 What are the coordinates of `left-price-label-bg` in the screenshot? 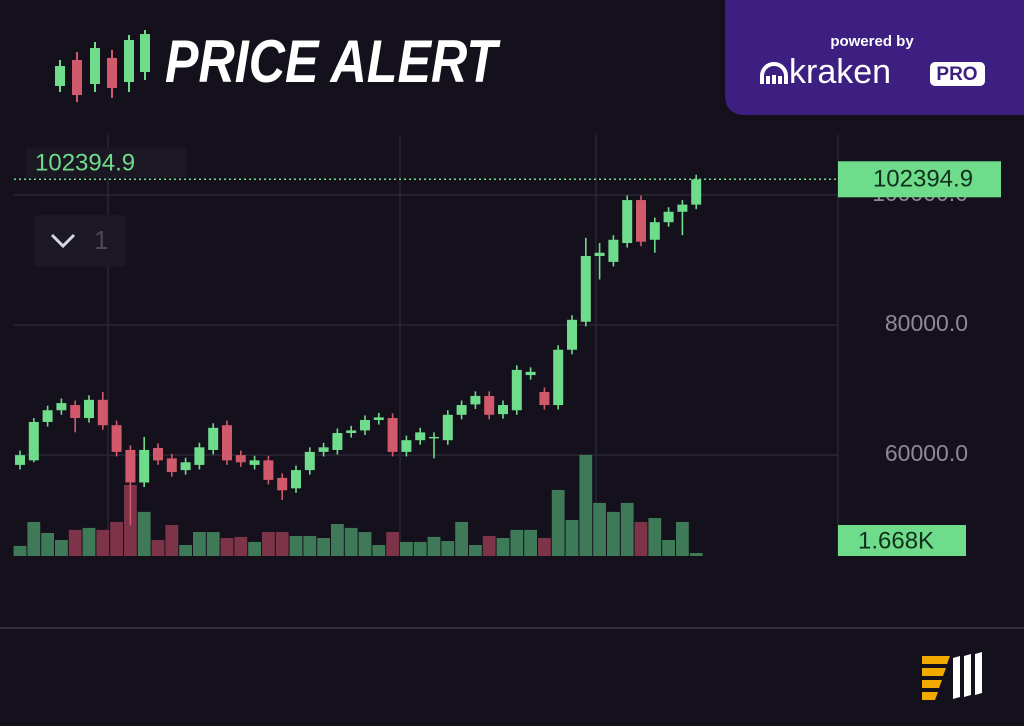 It's located at (106, 162).